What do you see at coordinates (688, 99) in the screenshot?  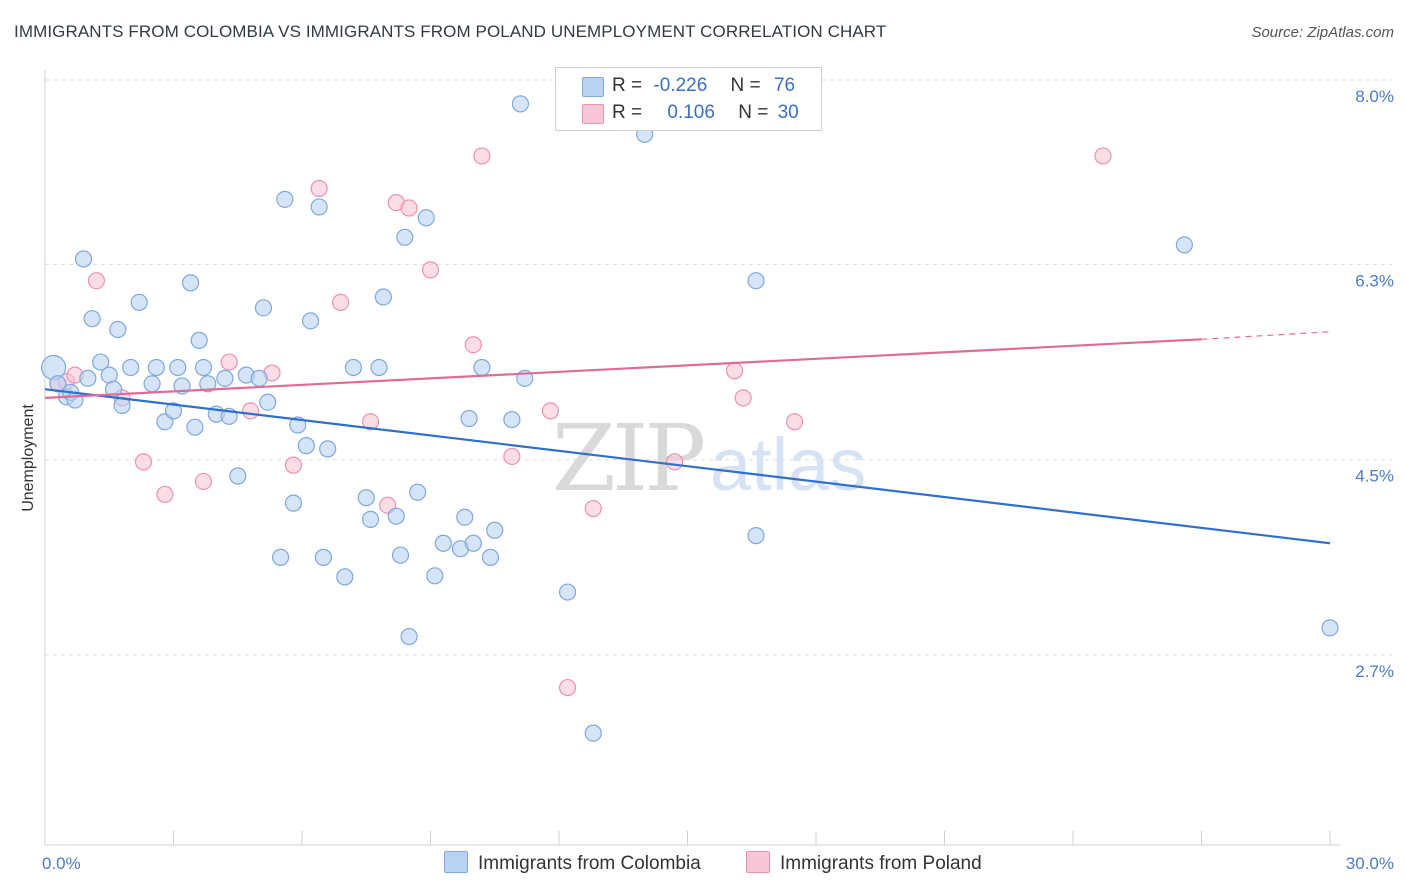 I see `stats-legend: R = -0.226 N = 76 R = 0.106 N = 30` at bounding box center [688, 99].